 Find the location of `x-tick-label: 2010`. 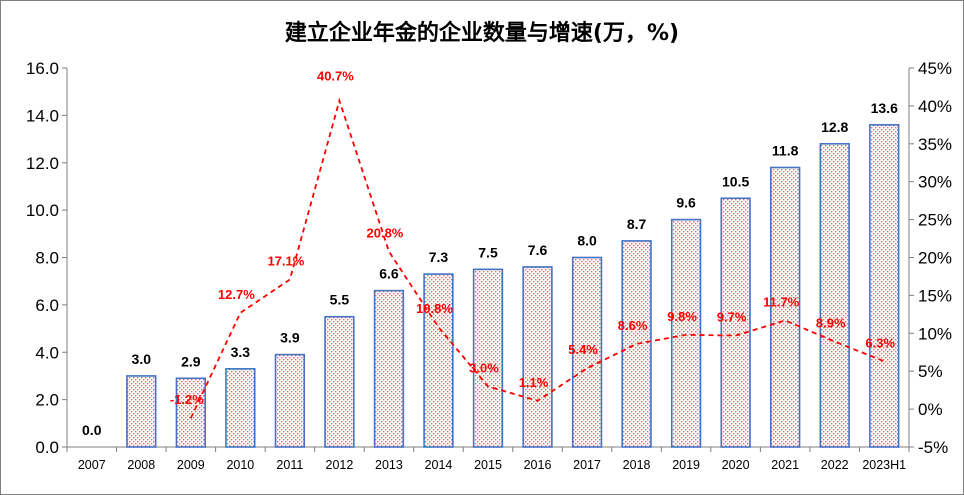

x-tick-label: 2010 is located at coordinates (240, 465).